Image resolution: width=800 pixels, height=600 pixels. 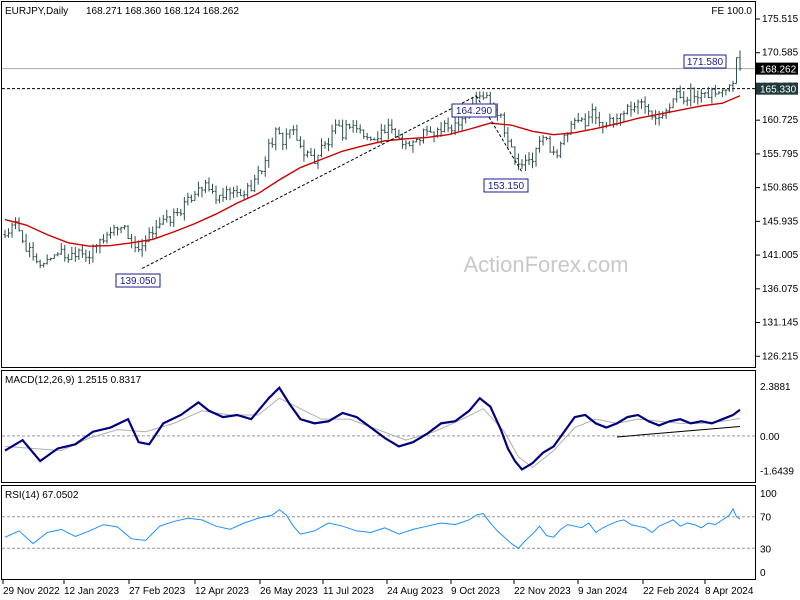 I want to click on price-tick-label: 155.795, so click(x=780, y=154).